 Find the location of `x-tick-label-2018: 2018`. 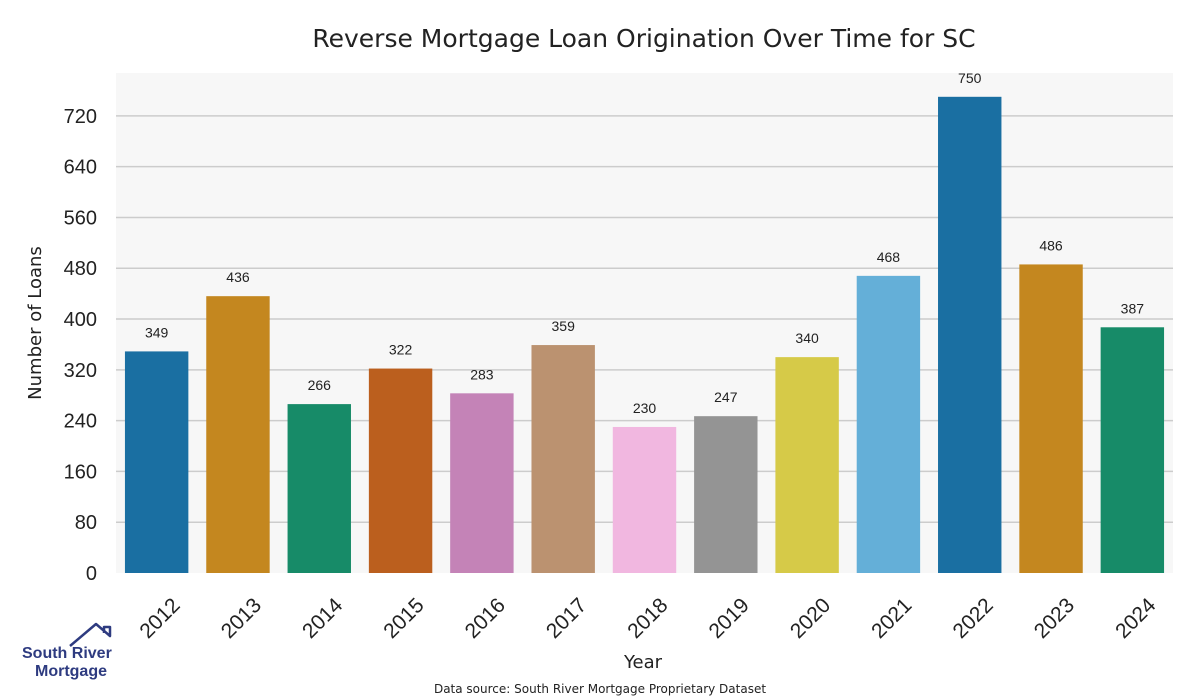

x-tick-label-2018: 2018 is located at coordinates (647, 618).